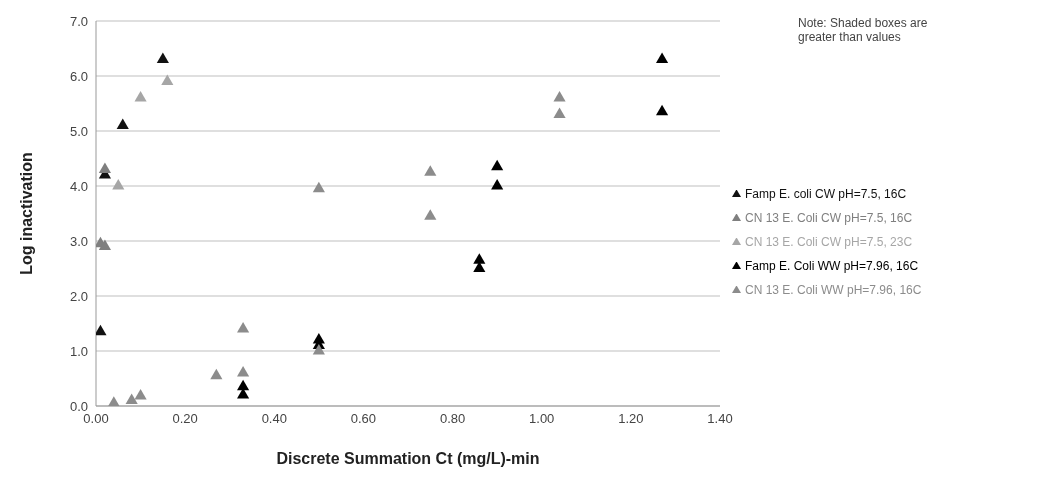  What do you see at coordinates (829, 242) in the screenshot?
I see `legend-label: CN 13 E. Coli CW pH=7.5, 23C` at bounding box center [829, 242].